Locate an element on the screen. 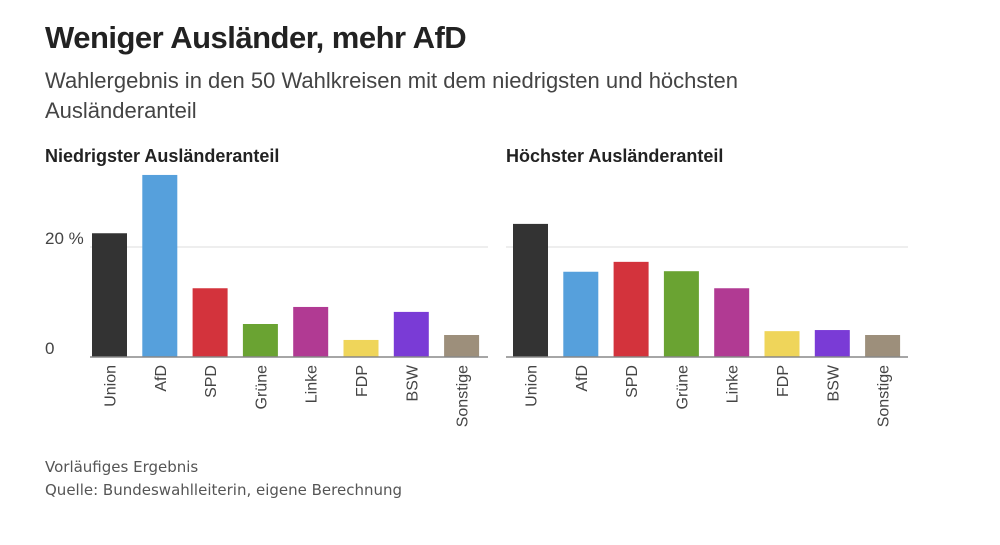 The image size is (1000, 545). y-tick-label: 0 is located at coordinates (49, 348).